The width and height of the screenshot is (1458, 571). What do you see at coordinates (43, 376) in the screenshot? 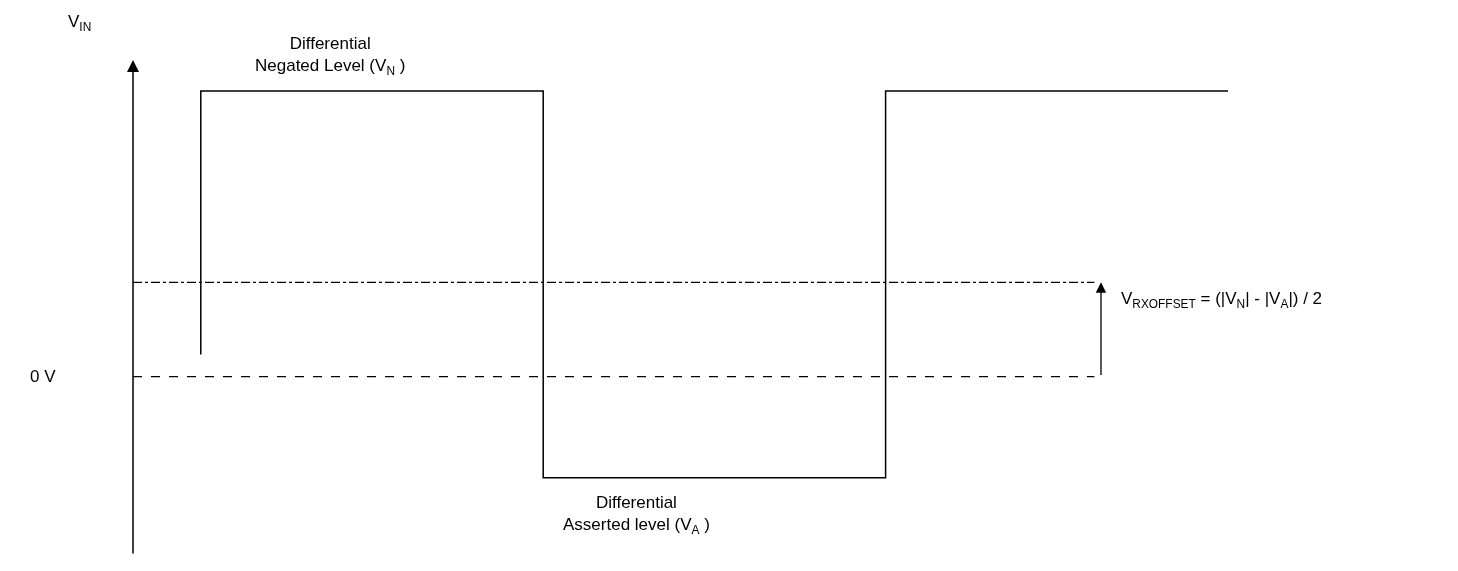
I see `ref-line-label: 0 V` at bounding box center [43, 376].